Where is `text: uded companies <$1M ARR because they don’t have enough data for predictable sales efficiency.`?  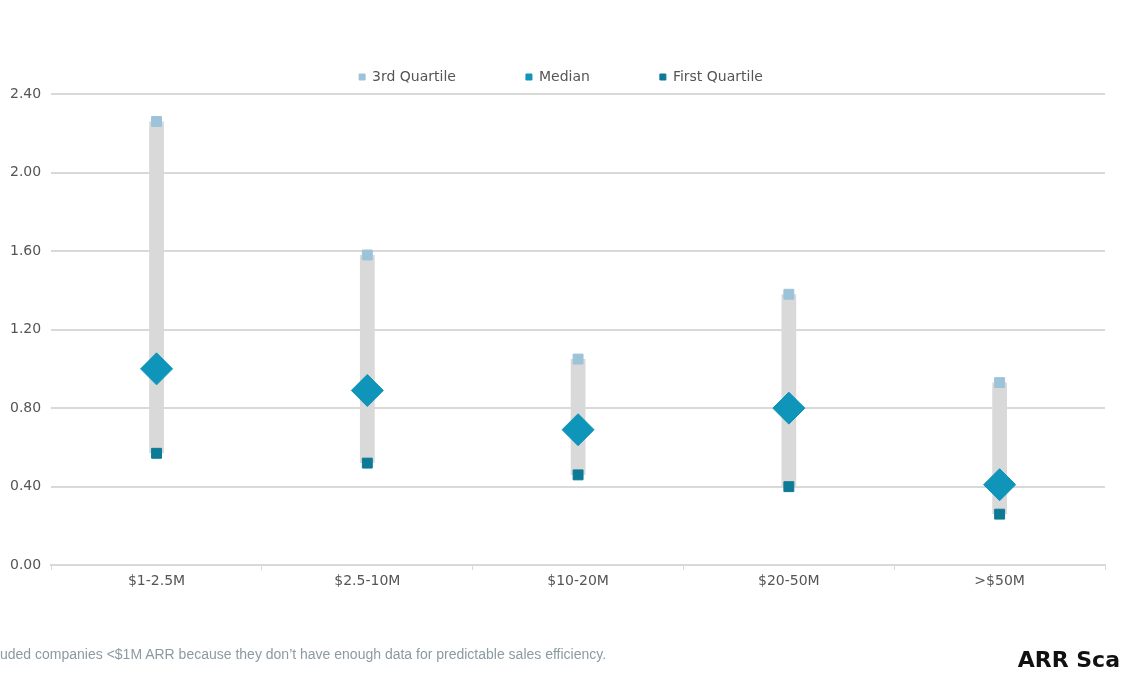 text: uded companies <$1M ARR because they don’t have enough data for predictable sales efficiency. is located at coordinates (303, 653).